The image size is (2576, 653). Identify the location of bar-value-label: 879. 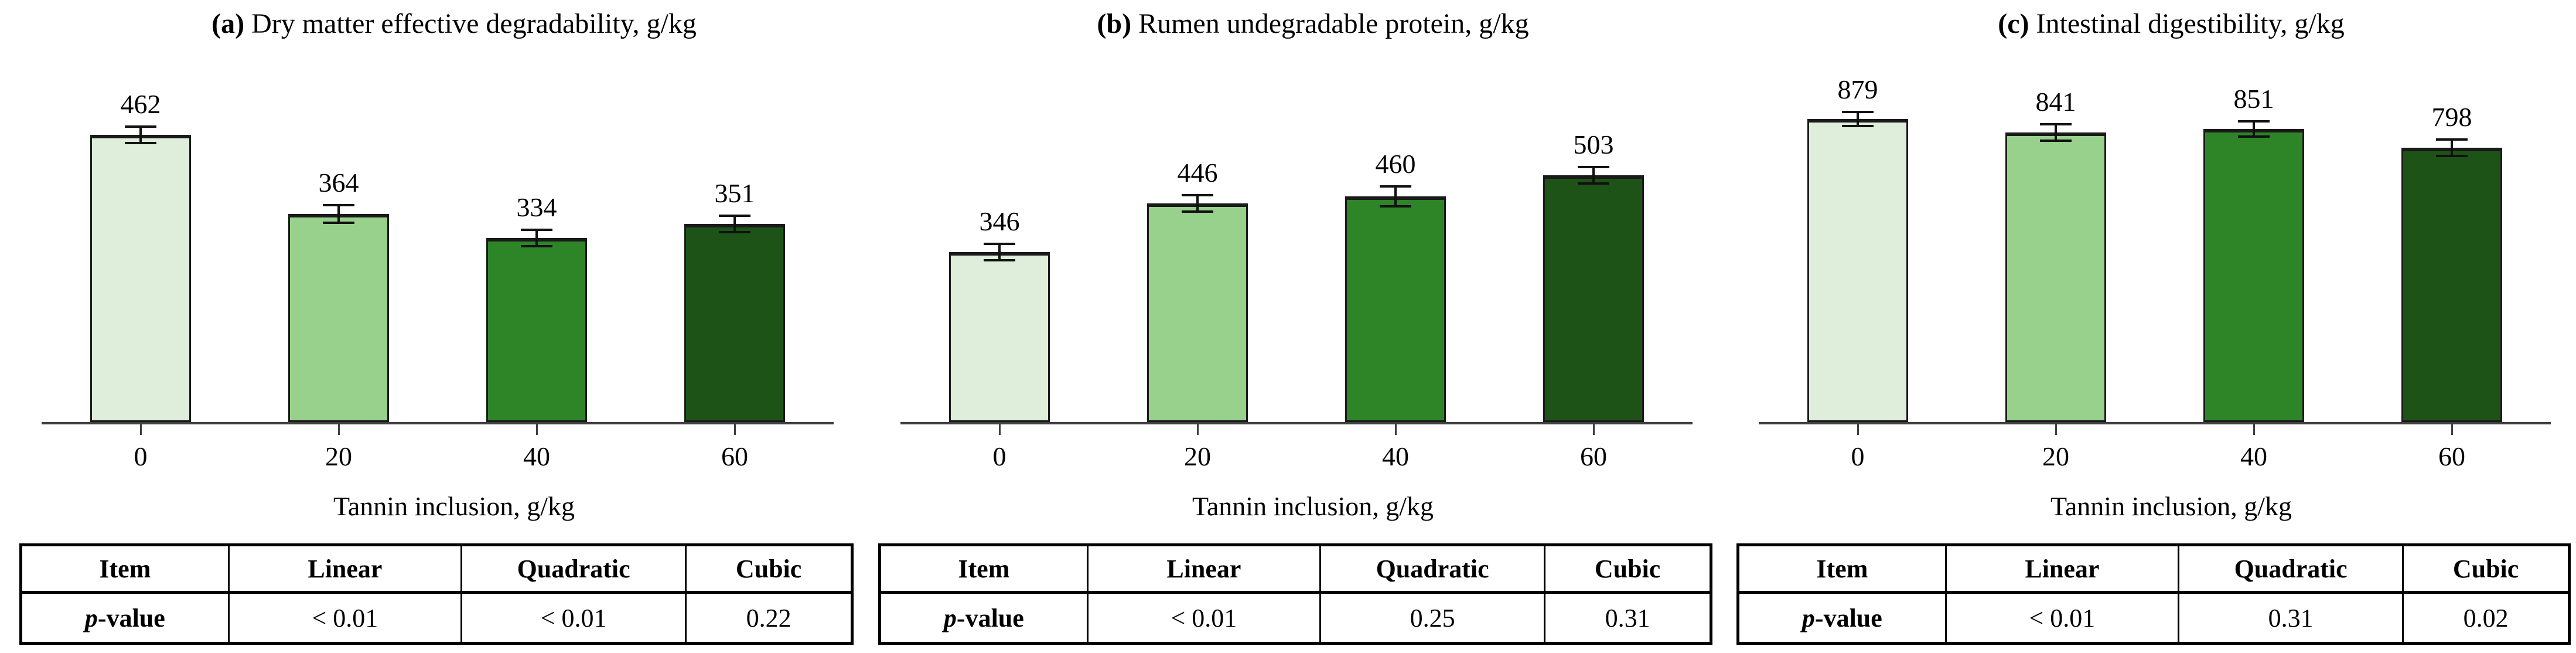
(1857, 89).